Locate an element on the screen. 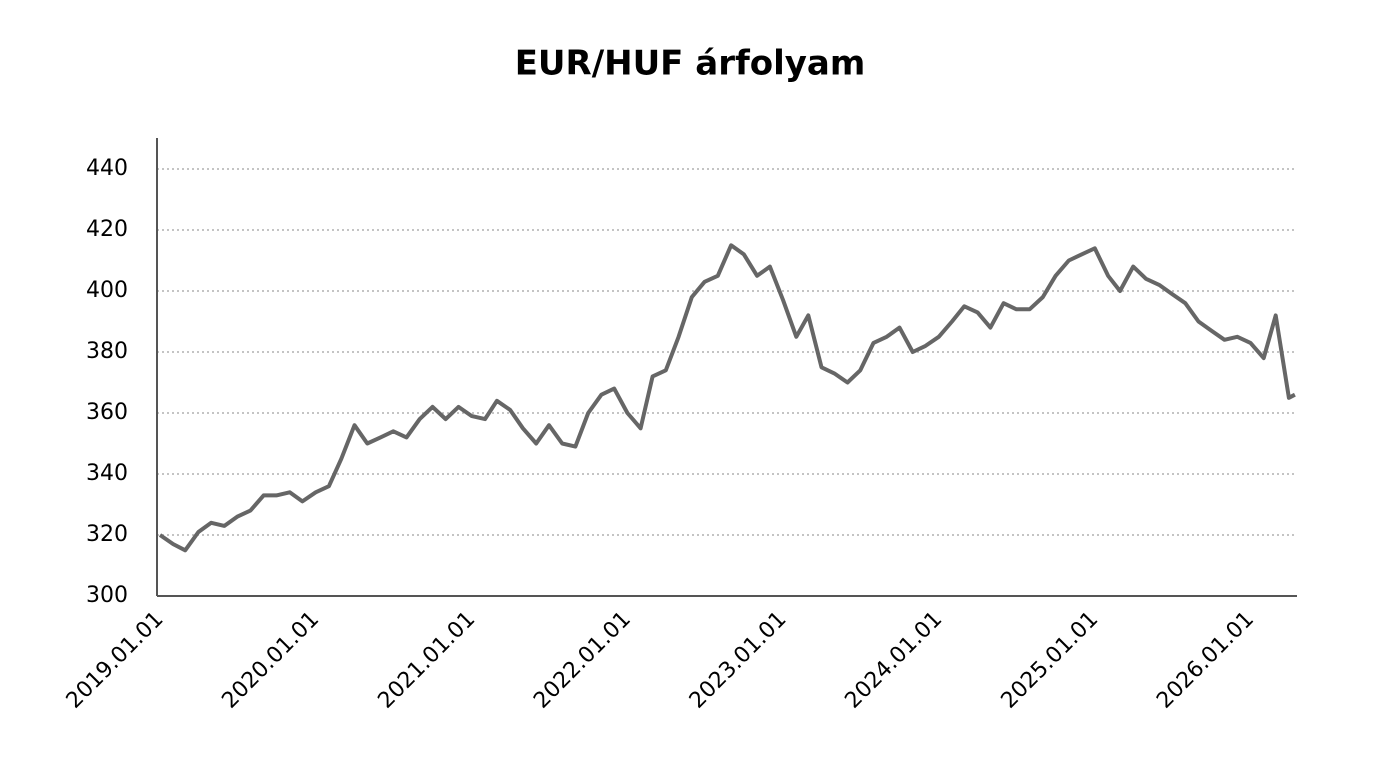  y-tick-label: 320 is located at coordinates (107, 534).